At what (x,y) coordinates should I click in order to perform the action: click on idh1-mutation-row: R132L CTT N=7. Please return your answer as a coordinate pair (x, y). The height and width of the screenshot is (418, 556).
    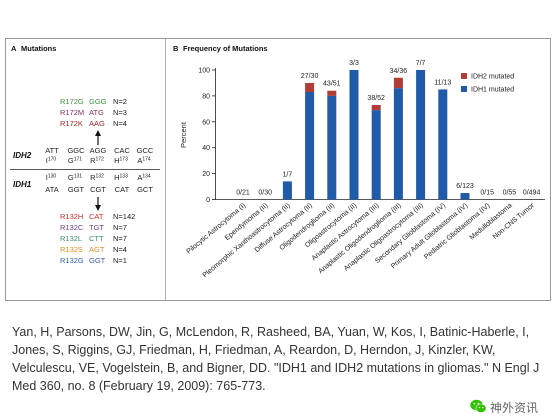
    Looking at the image, I should click on (93, 238).